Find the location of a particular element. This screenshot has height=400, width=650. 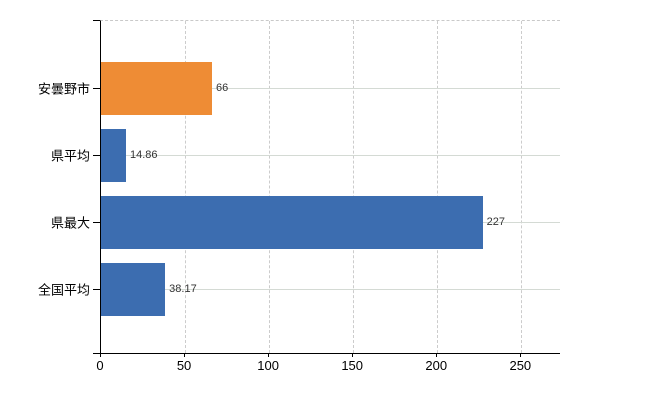

category-label: 全国平均 is located at coordinates (63, 290).